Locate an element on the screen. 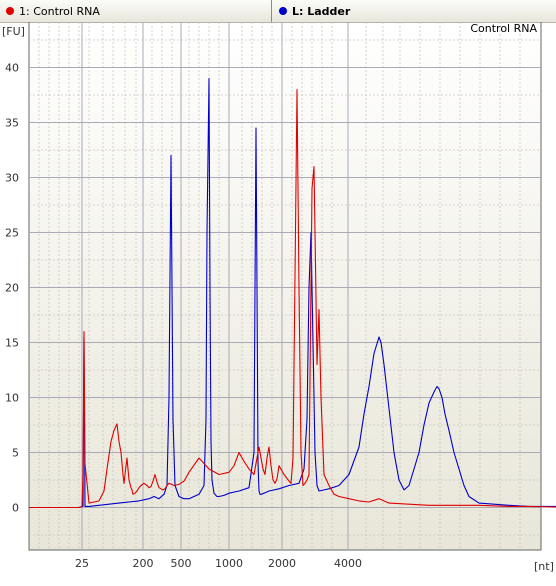 The width and height of the screenshot is (556, 586). x-tick-label: 2000 is located at coordinates (282, 563).